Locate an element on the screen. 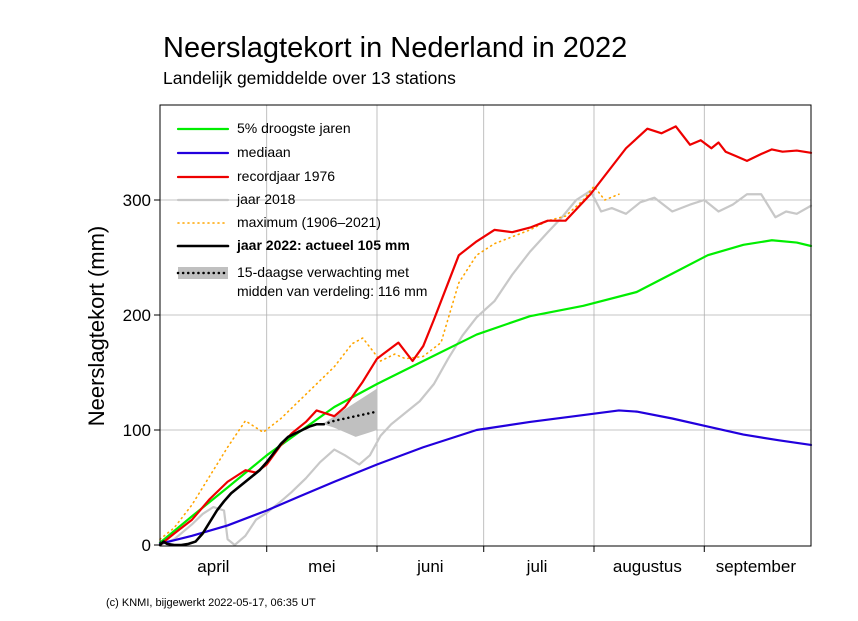 The height and width of the screenshot is (621, 858). forecast-band is located at coordinates (350, 412).